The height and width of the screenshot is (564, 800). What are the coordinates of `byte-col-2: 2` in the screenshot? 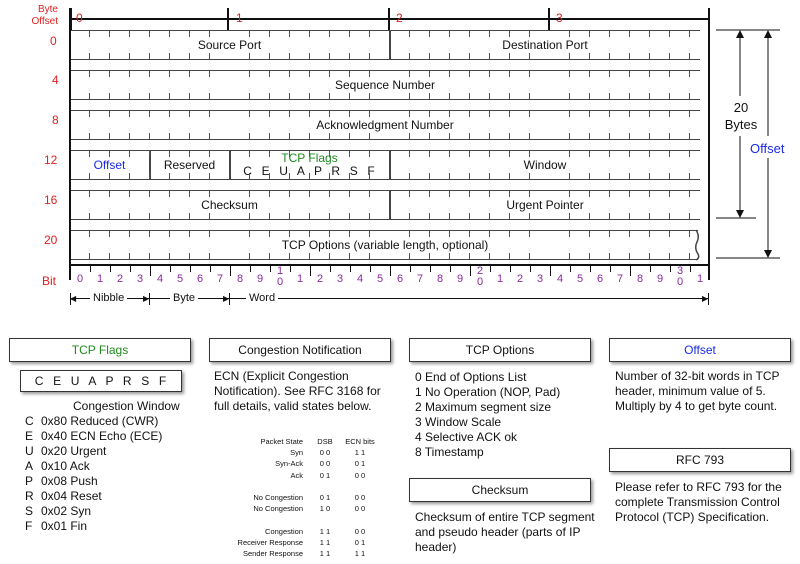 It's located at (399, 18).